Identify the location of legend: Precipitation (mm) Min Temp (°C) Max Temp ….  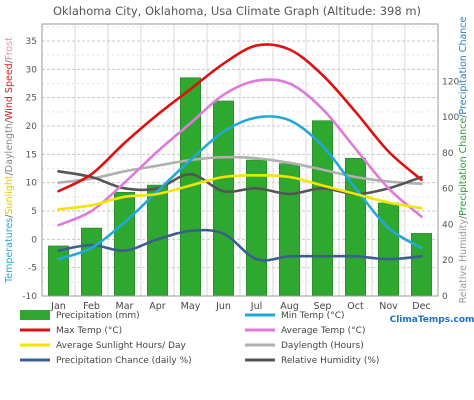
(199, 338).